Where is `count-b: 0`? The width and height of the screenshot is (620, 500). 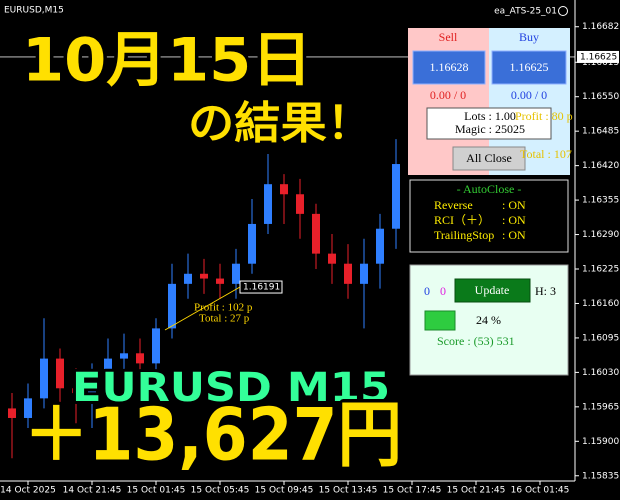
count-b: 0 is located at coordinates (443, 291).